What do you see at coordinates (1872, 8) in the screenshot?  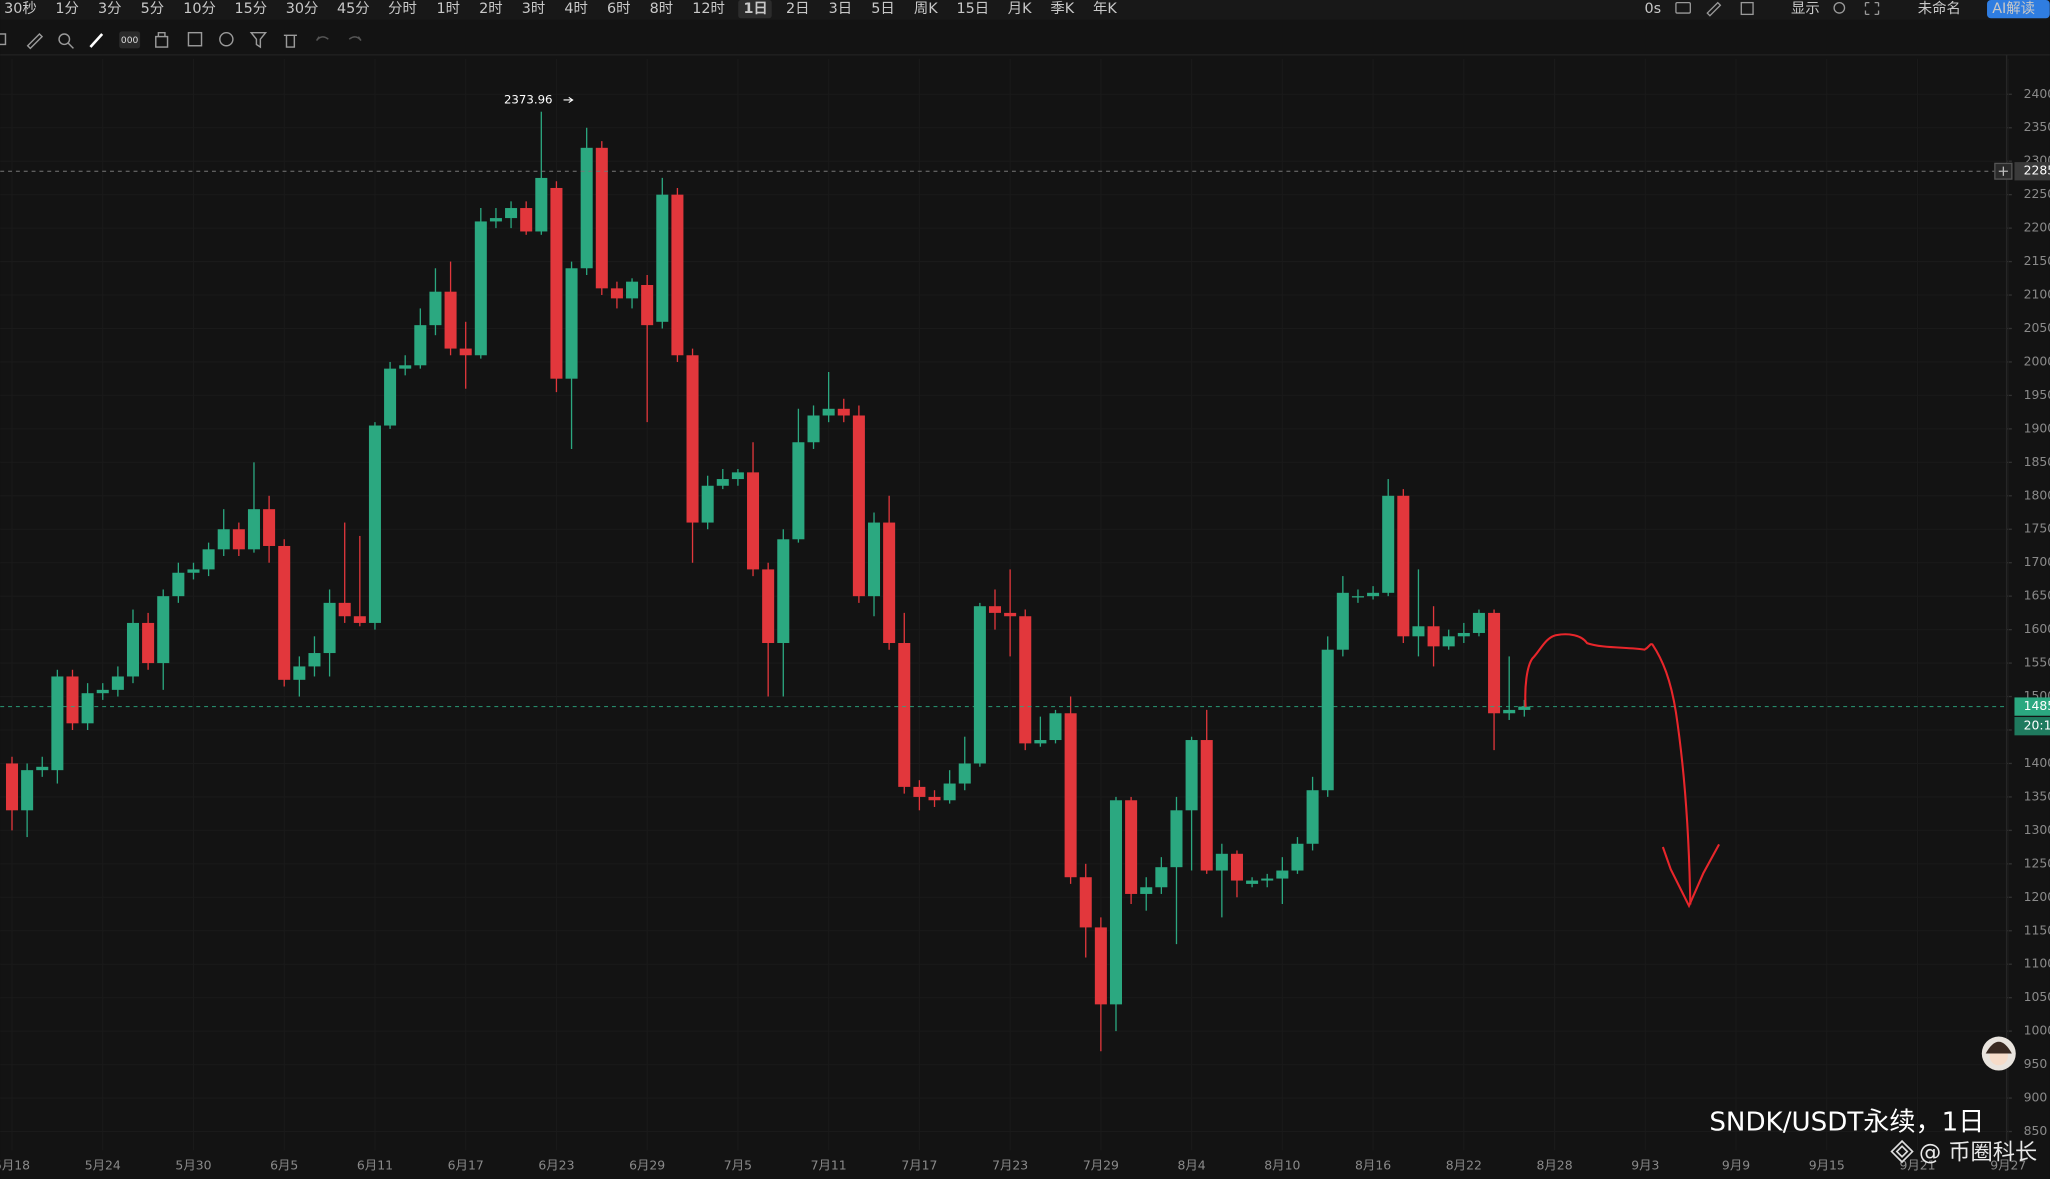 I see `fullscreen-icon` at bounding box center [1872, 8].